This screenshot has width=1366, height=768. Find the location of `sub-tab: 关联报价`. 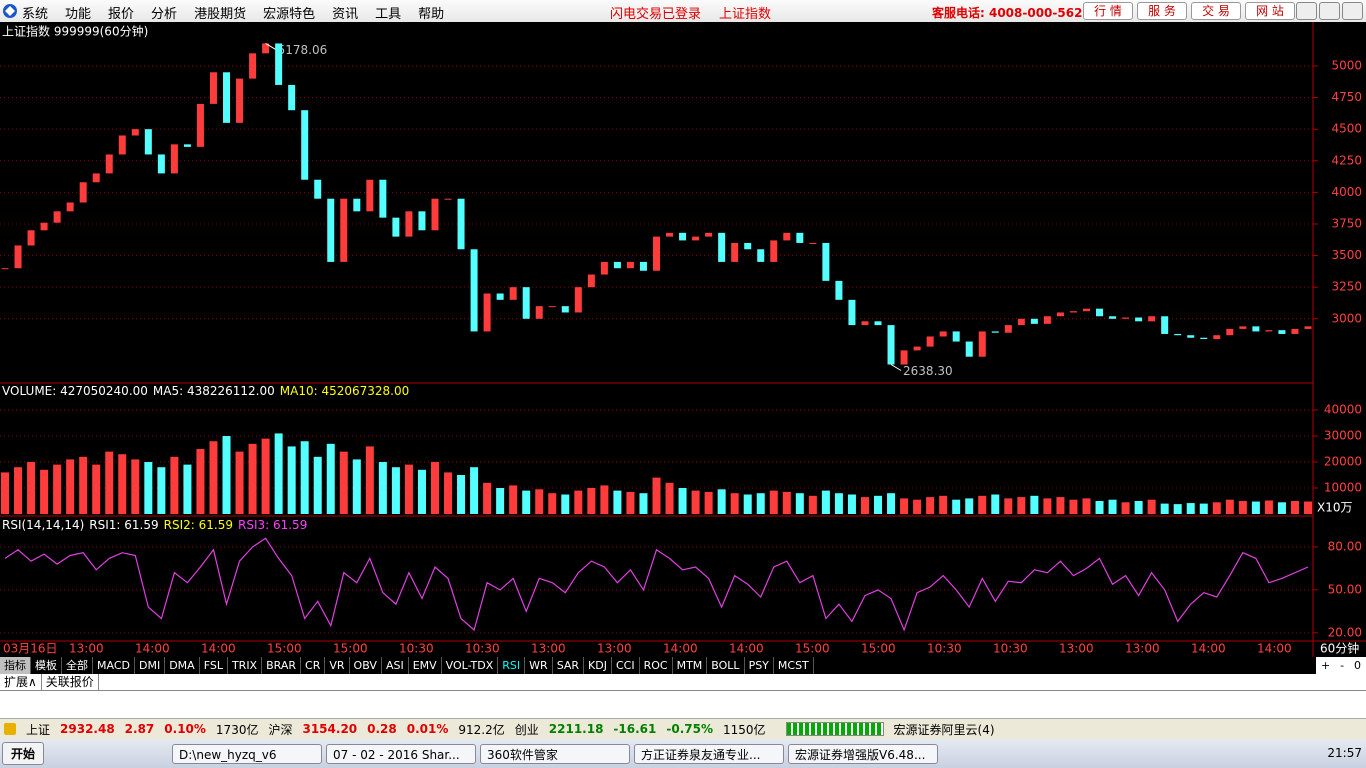

sub-tab: 关联报价 is located at coordinates (70, 682).